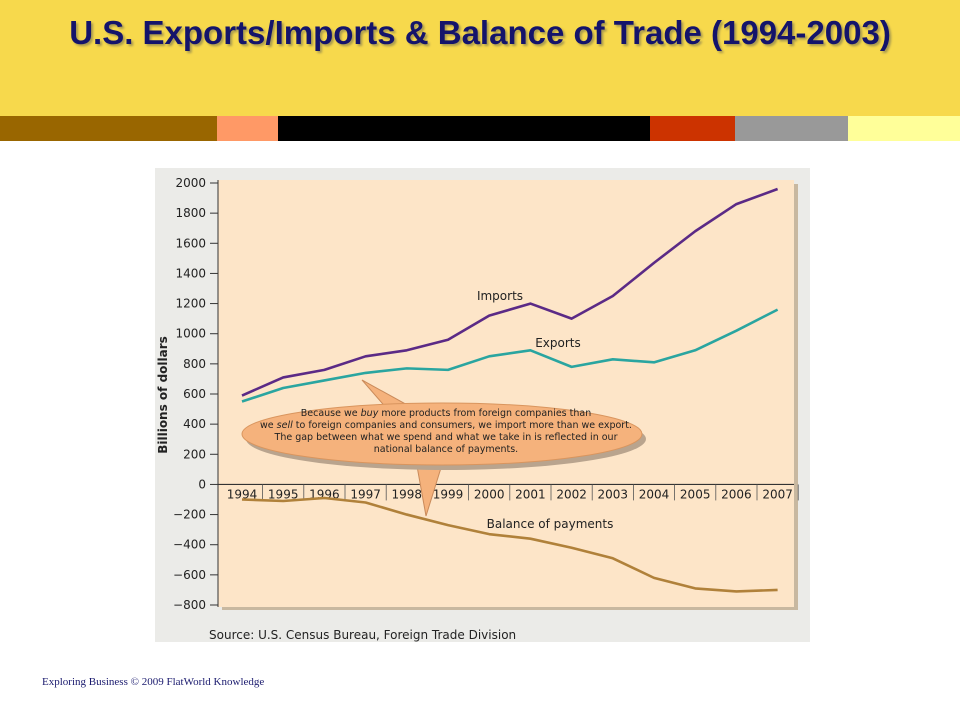 The height and width of the screenshot is (720, 960). Describe the element at coordinates (654, 494) in the screenshot. I see `x-tick-label: 2004` at that location.